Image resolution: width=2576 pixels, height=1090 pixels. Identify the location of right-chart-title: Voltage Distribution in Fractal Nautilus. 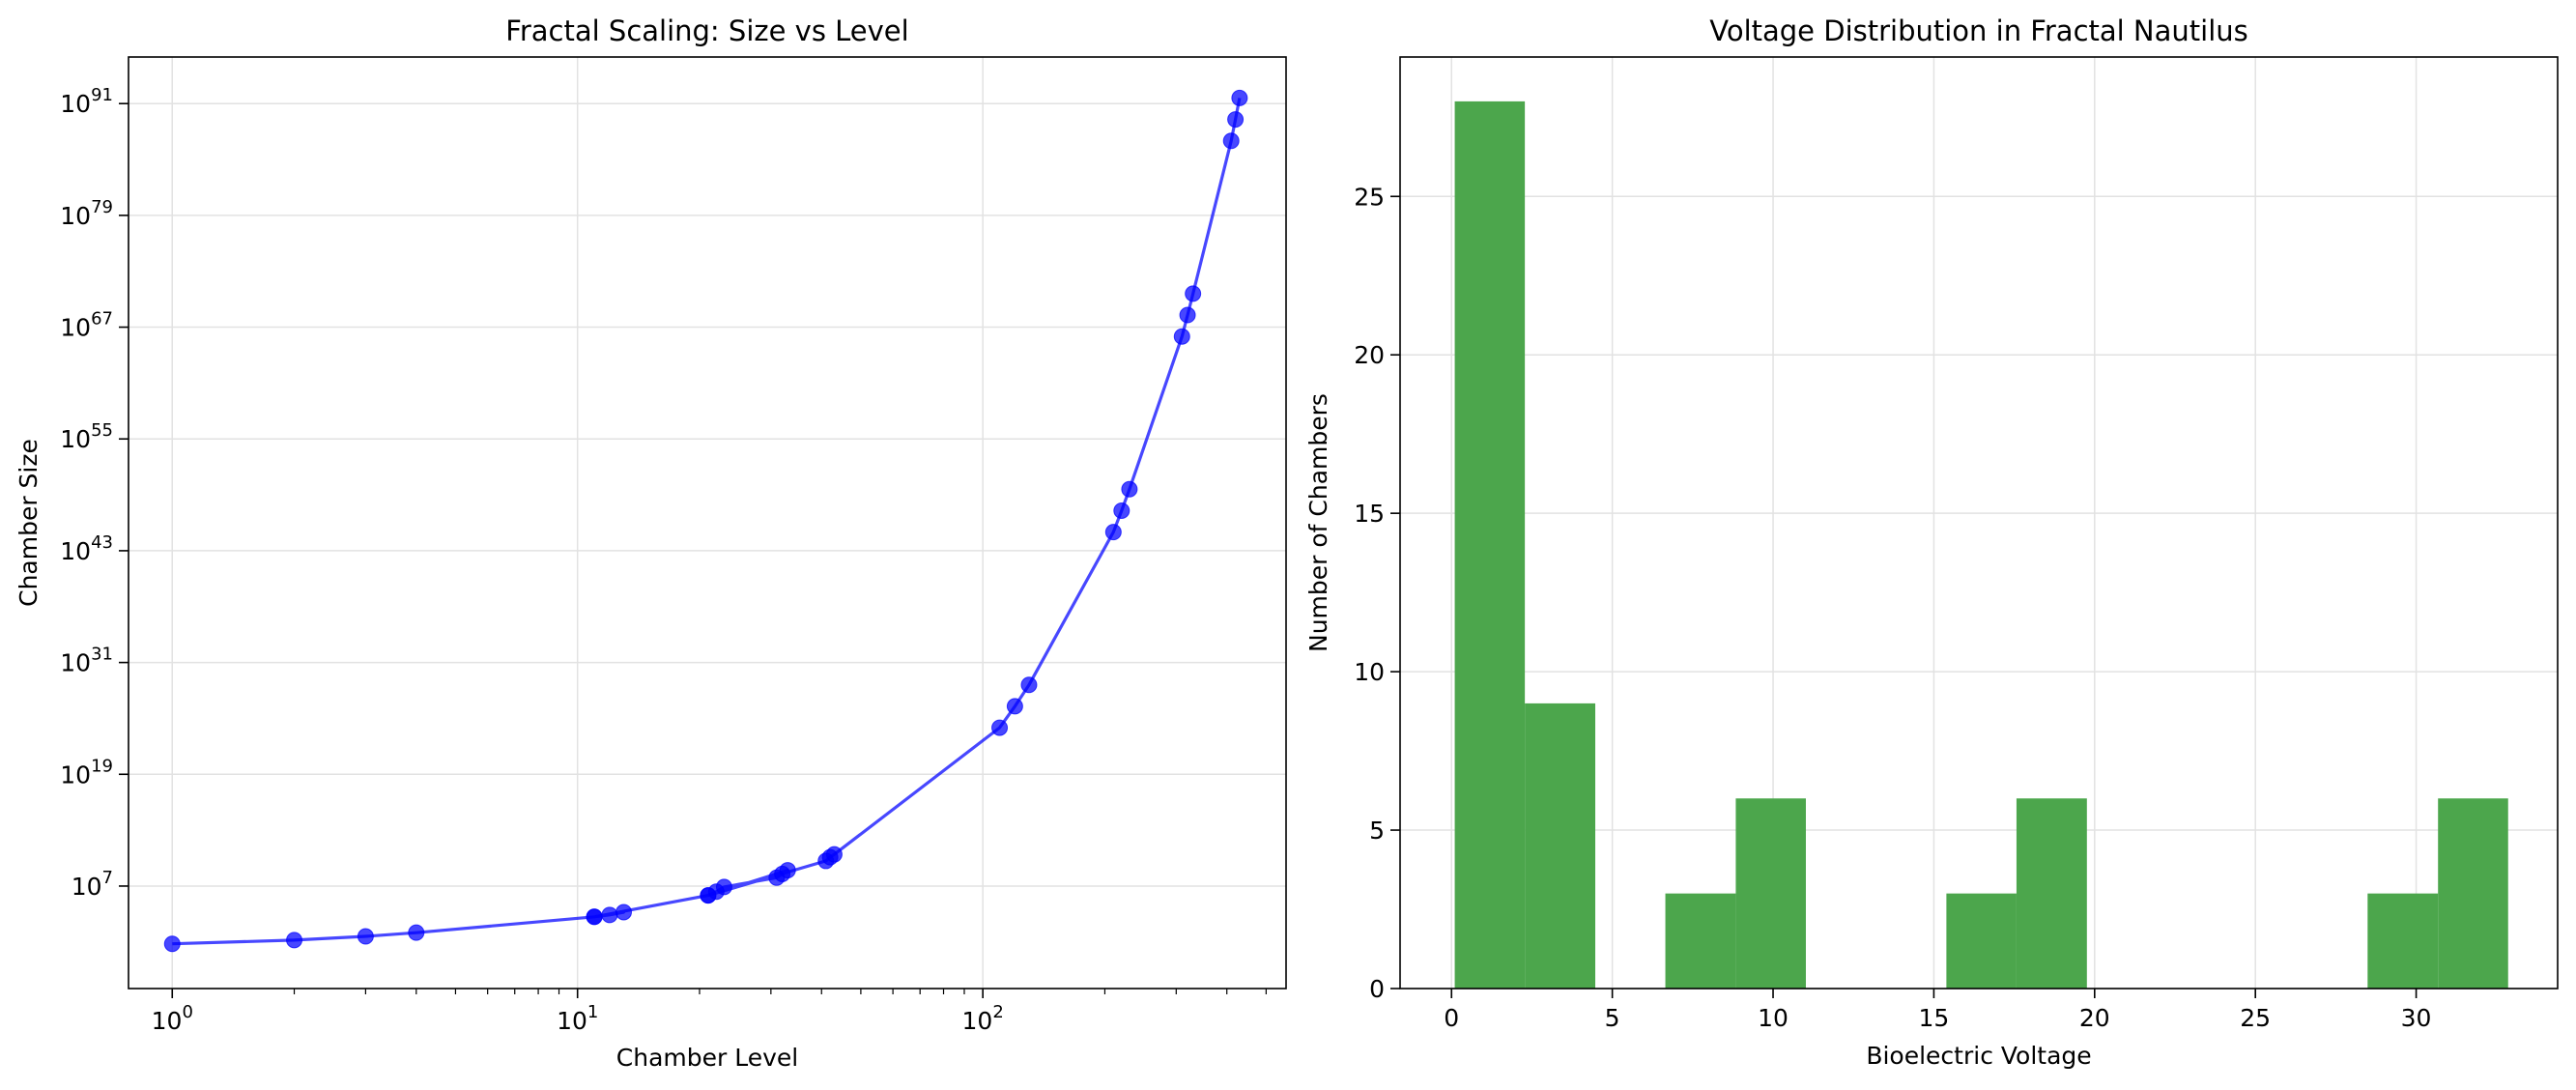
(1979, 31).